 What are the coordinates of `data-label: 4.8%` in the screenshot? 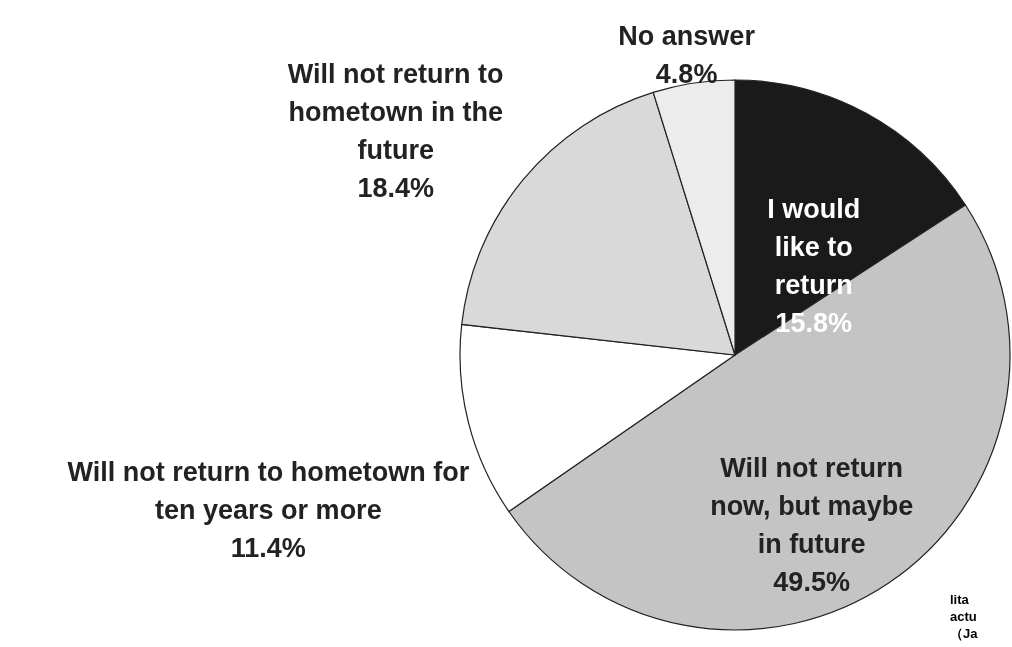 It's located at (686, 73).